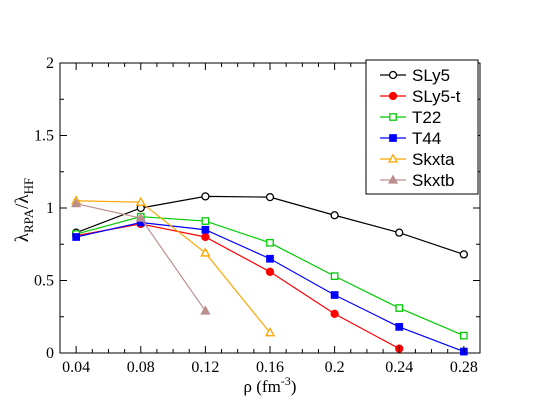 This screenshot has height=415, width=537. What do you see at coordinates (426, 117) in the screenshot?
I see `legend-label: T22` at bounding box center [426, 117].